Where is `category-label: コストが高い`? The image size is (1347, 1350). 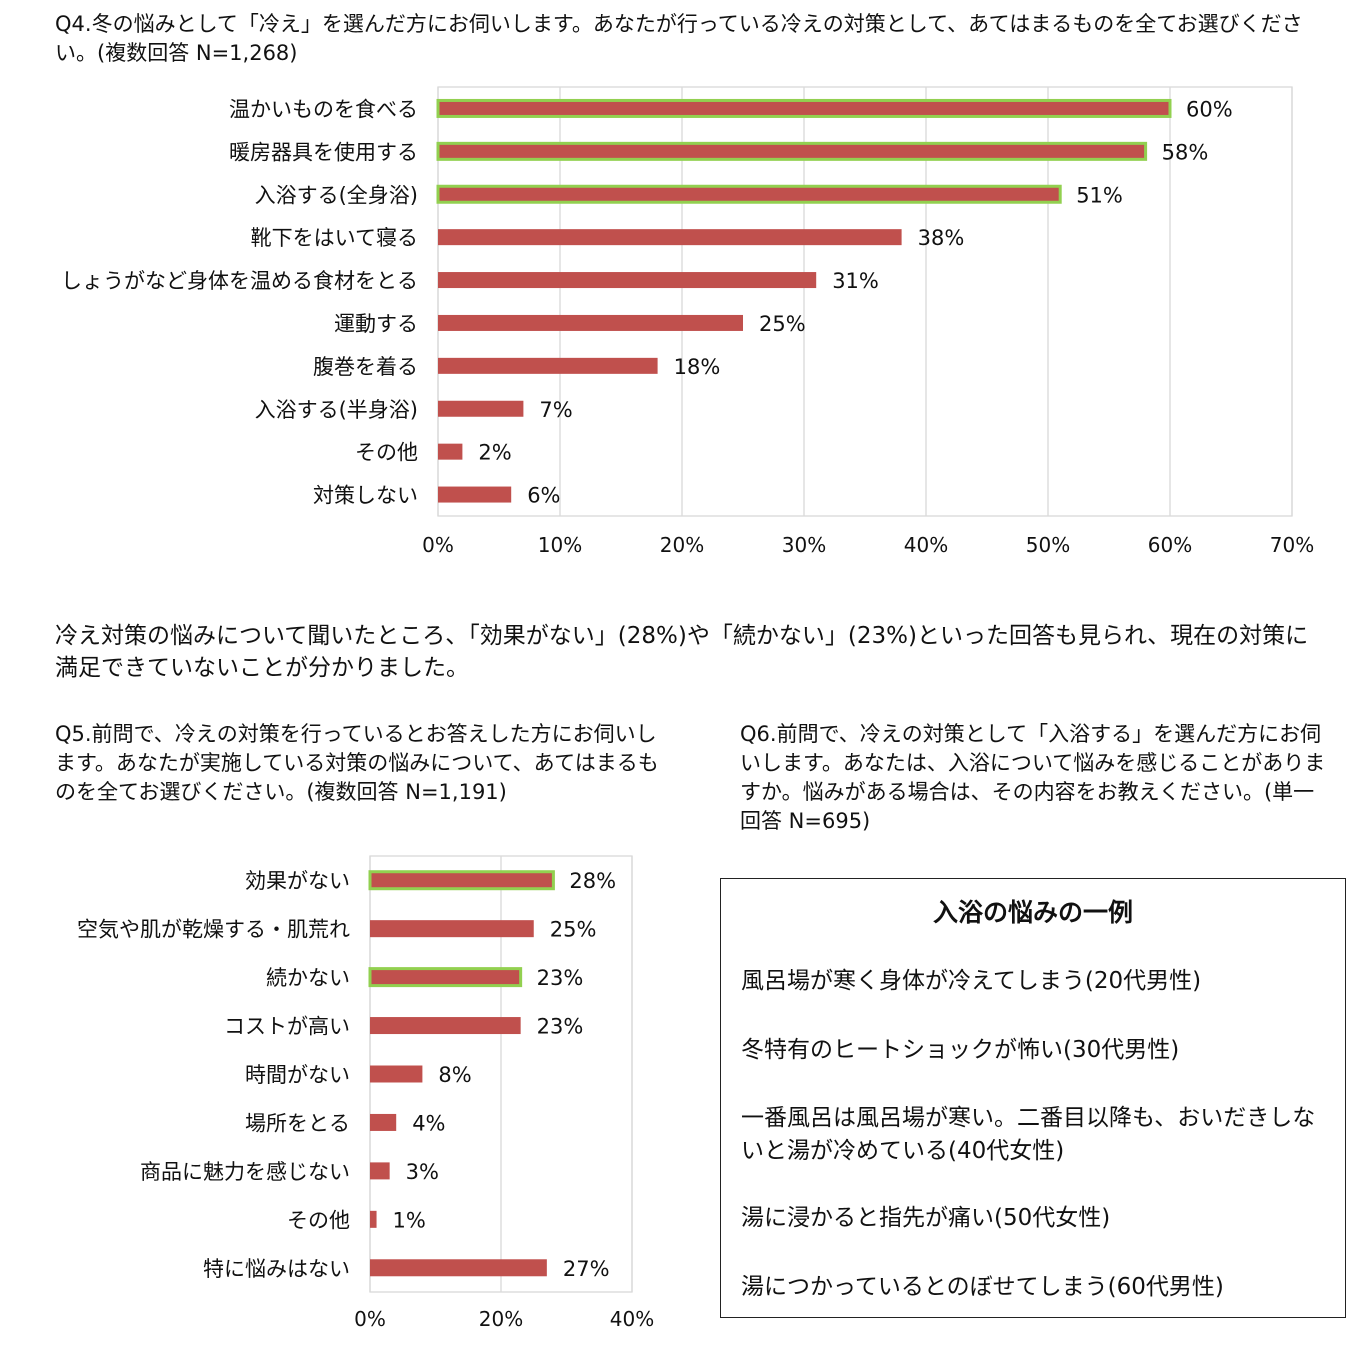 category-label: コストが高い is located at coordinates (287, 1027).